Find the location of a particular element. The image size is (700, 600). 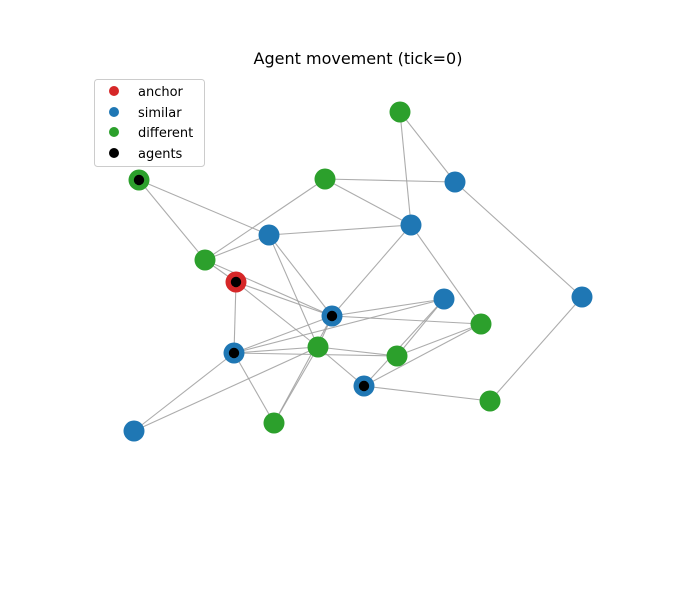

legend-box is located at coordinates (149, 123).